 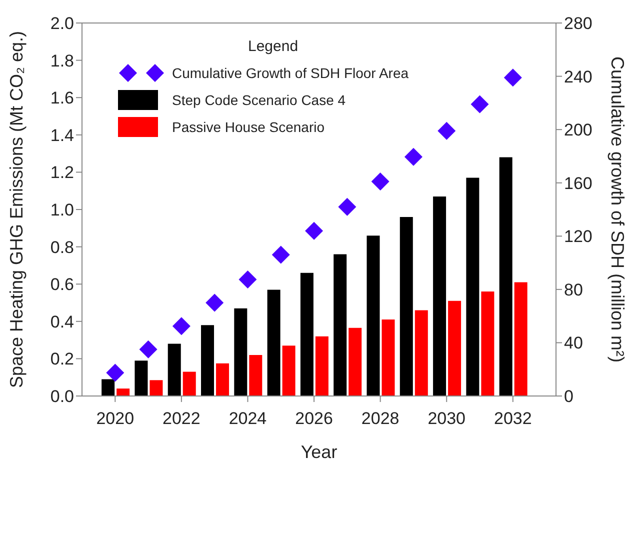 I want to click on x-tick-label: 2028, so click(x=380, y=418).